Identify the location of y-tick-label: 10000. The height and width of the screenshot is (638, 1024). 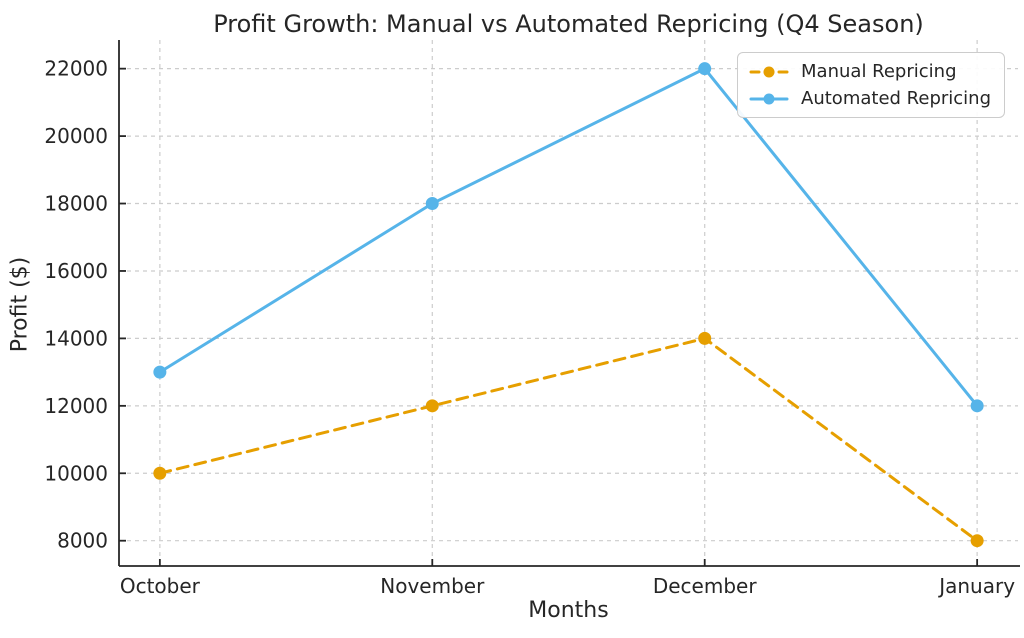
(76, 473).